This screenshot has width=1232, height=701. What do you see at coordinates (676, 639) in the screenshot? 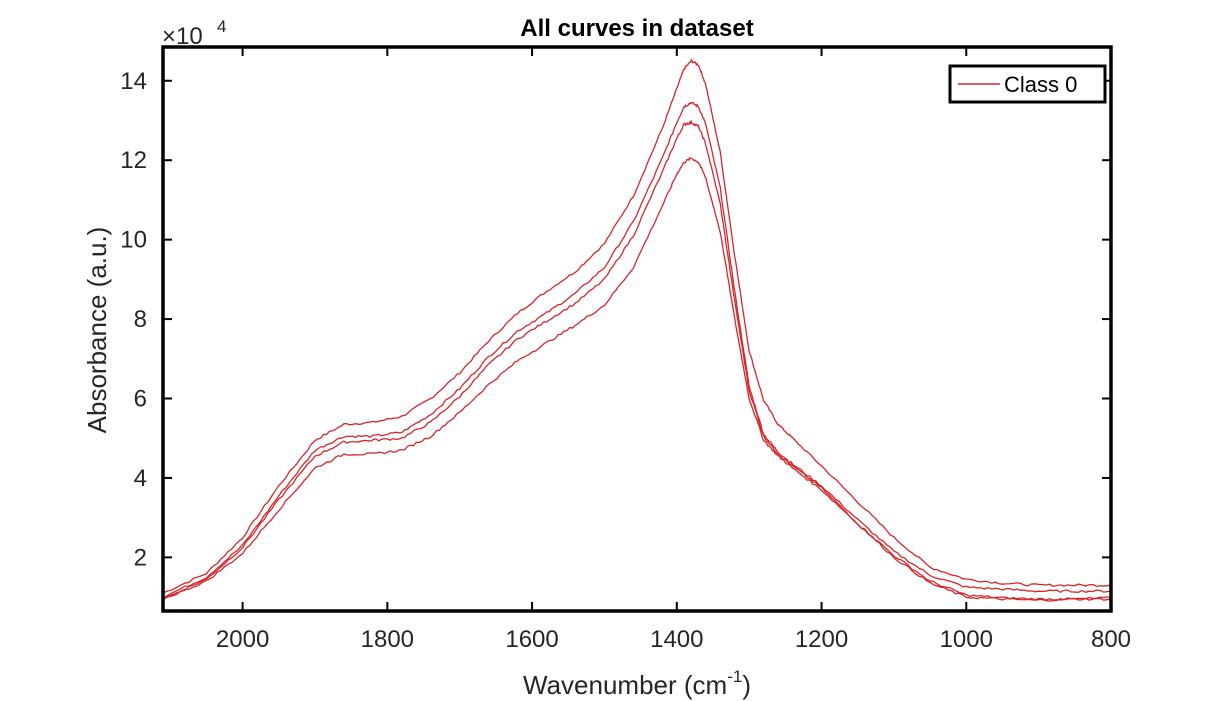
I see `x-tick-label-1400: 1400` at bounding box center [676, 639].